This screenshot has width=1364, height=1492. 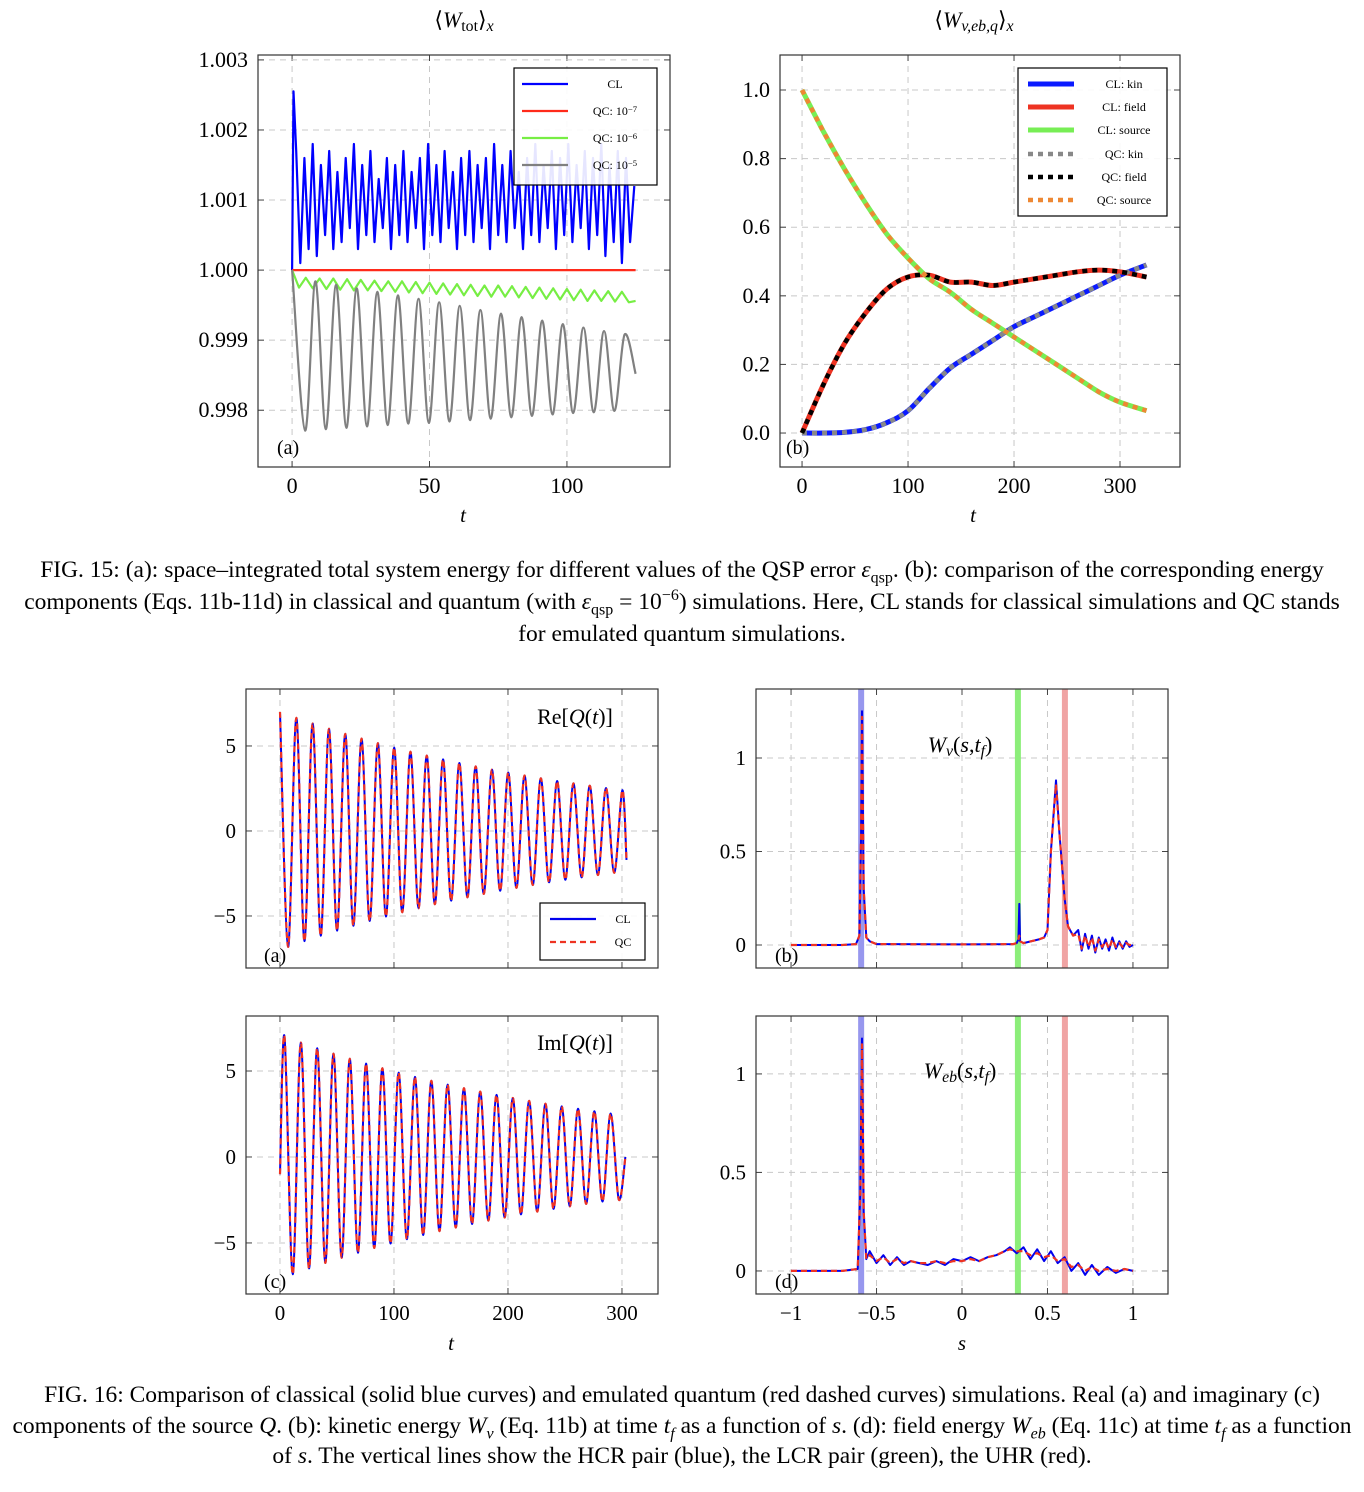 I want to click on y-tick-label: 0.5, so click(x=733, y=852).